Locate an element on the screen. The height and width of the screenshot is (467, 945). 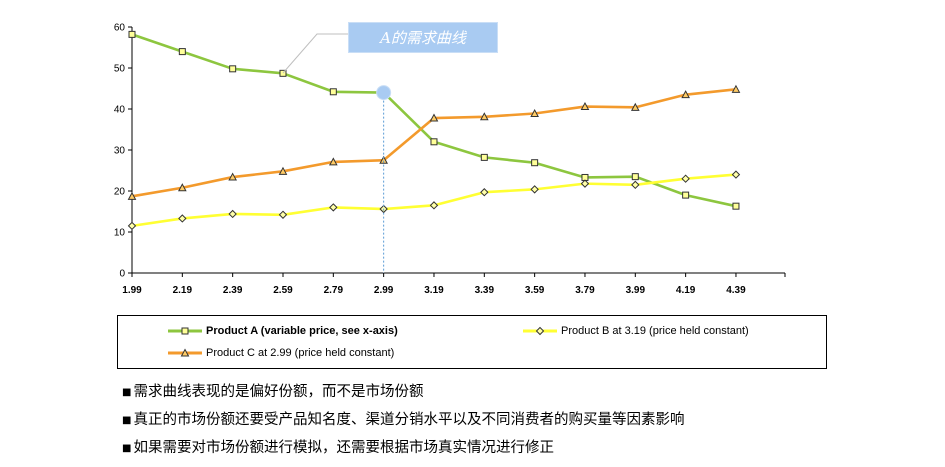
annotation-marker is located at coordinates (384, 93).